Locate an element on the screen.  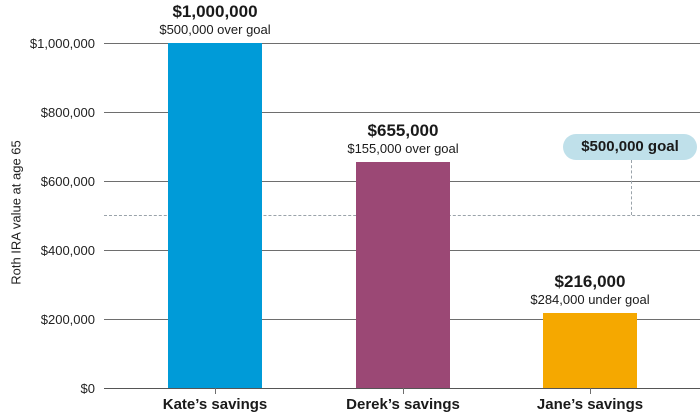
y-tick-1000000: $1,000,000 is located at coordinates (62, 43).